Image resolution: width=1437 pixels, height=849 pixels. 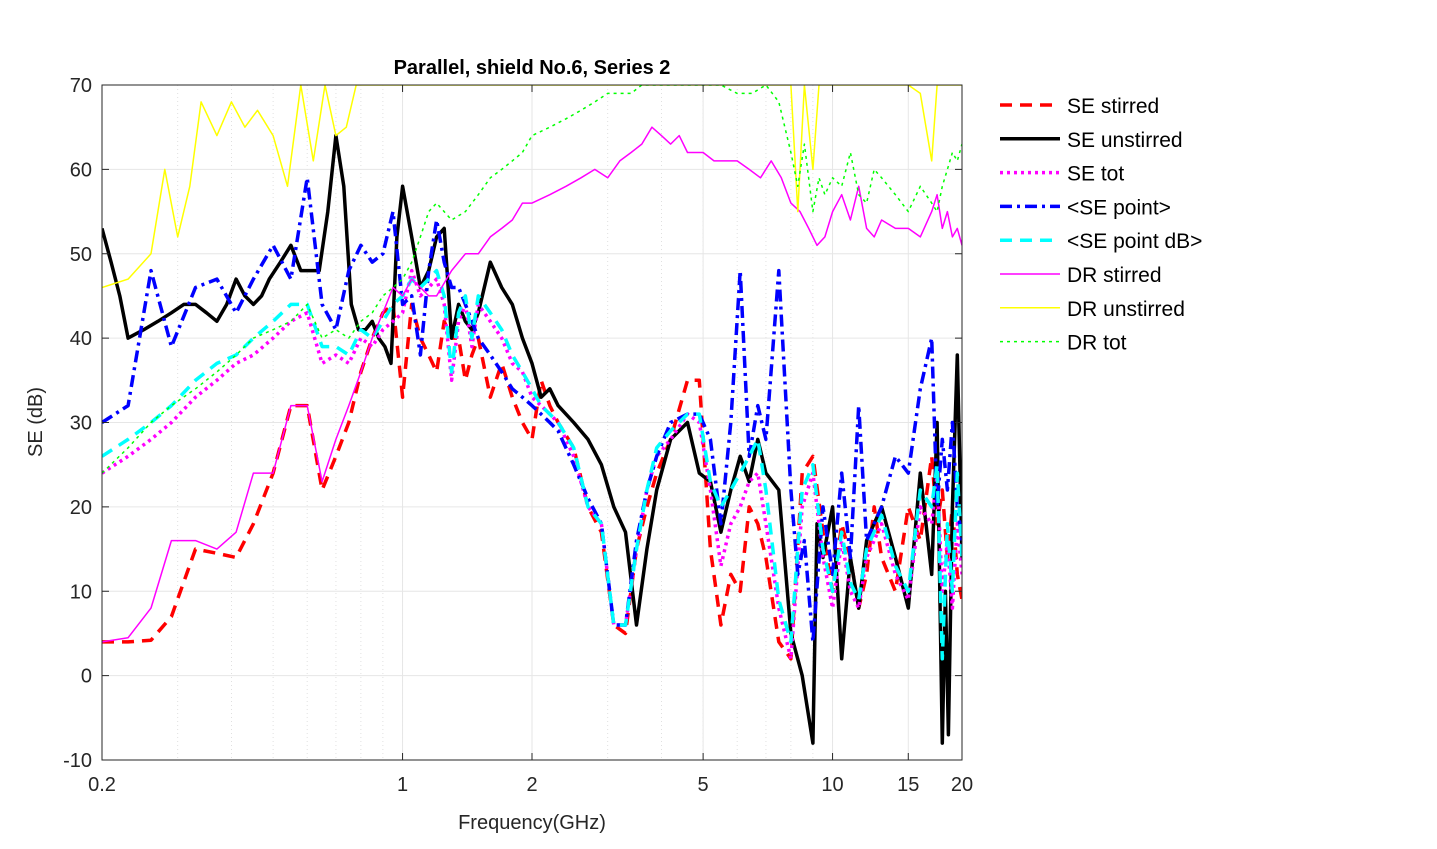 What do you see at coordinates (81, 86) in the screenshot?
I see `y-tick-label: 70` at bounding box center [81, 86].